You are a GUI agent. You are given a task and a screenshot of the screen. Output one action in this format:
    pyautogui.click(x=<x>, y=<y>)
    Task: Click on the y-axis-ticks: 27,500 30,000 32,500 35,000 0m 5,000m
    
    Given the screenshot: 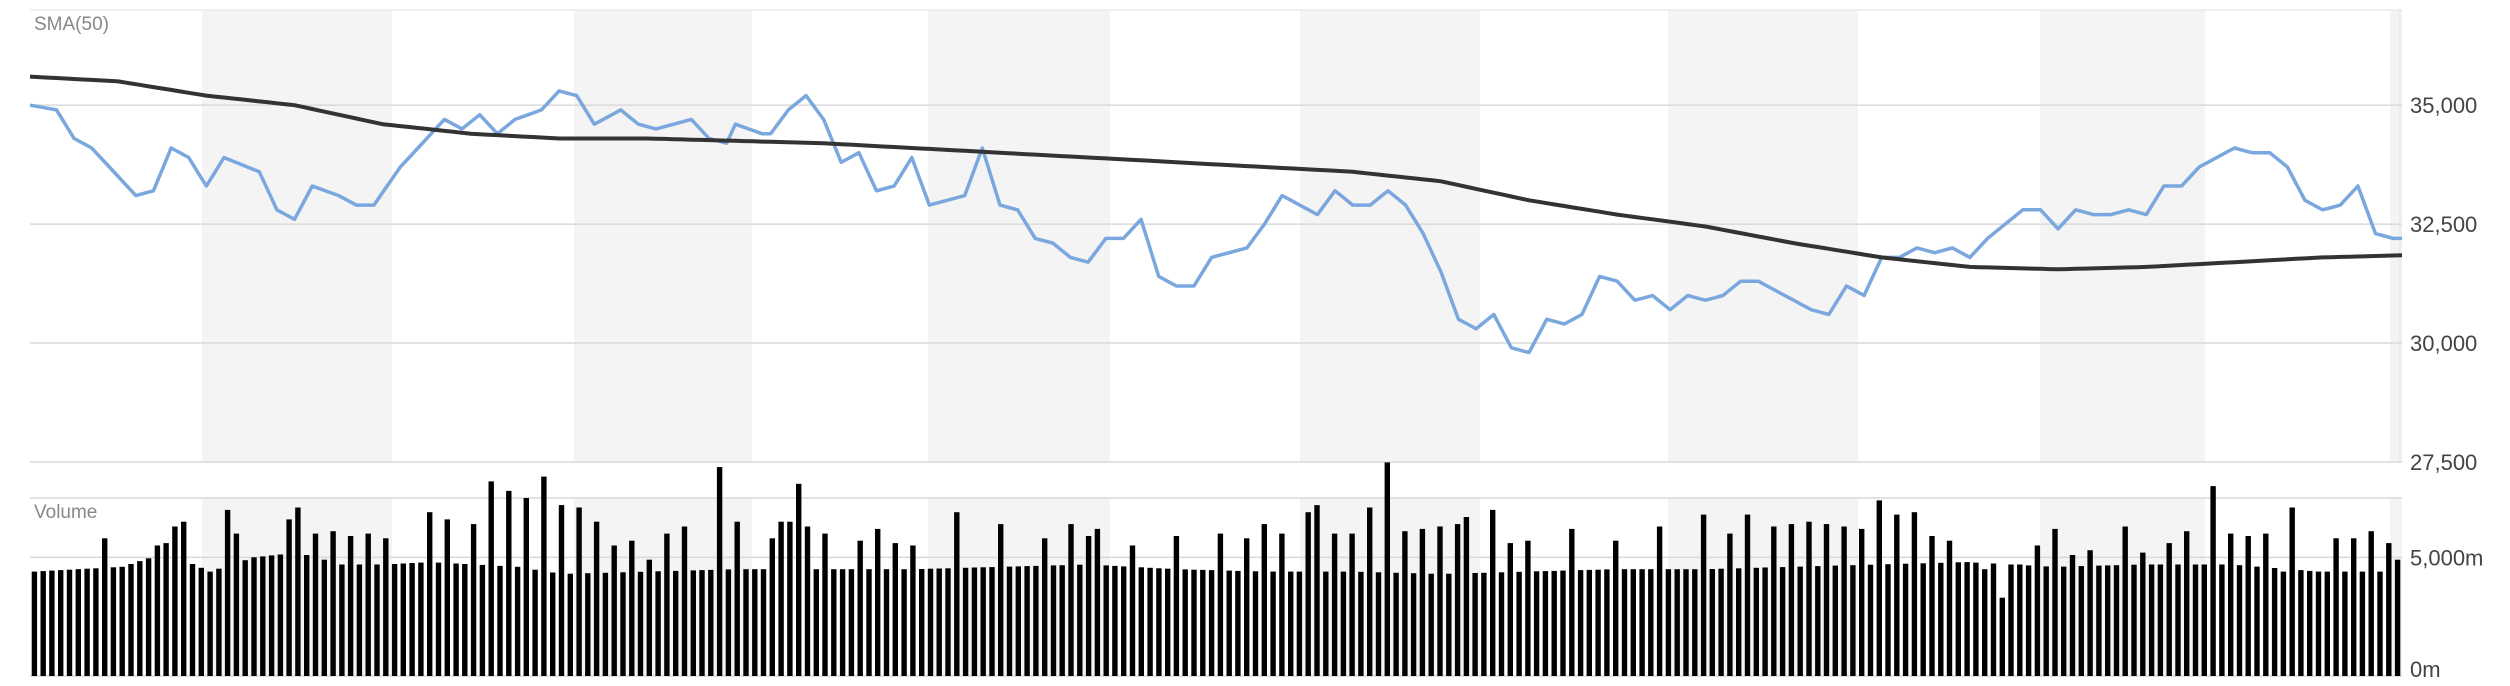 What is the action you would take?
    pyautogui.click(x=2446, y=387)
    